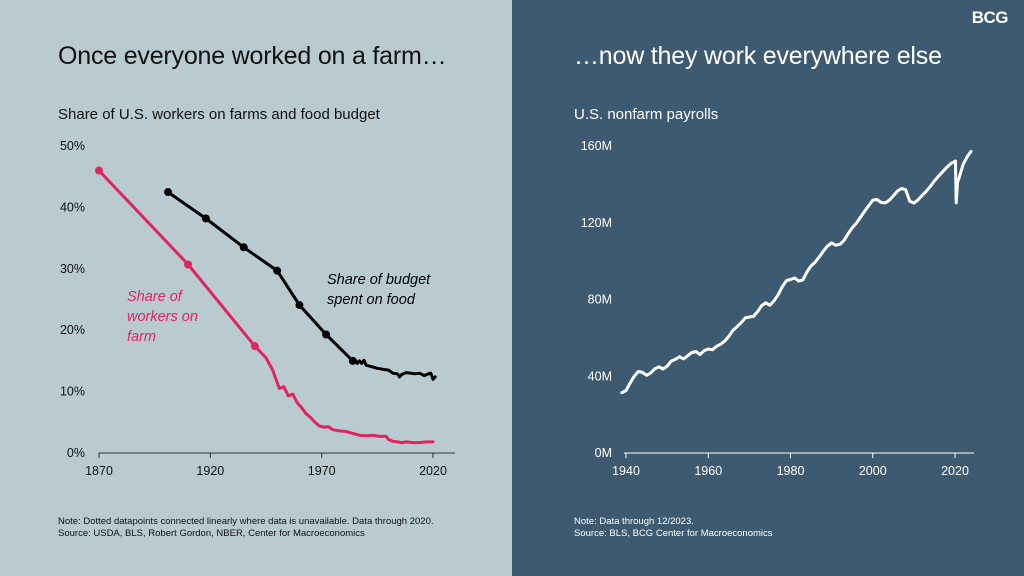  Describe the element at coordinates (626, 471) in the screenshot. I see `x-tick-label: 1940` at that location.